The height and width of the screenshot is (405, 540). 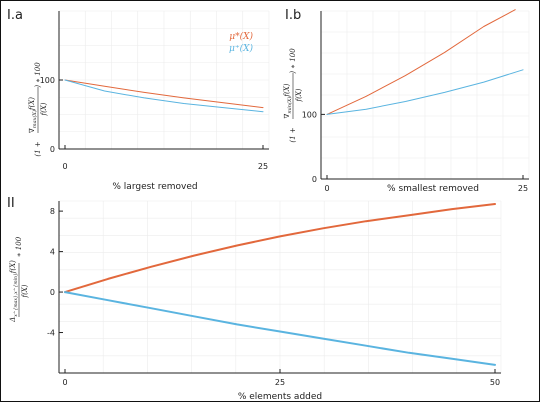 What do you see at coordinates (415, 151) in the screenshot?
I see `panel-Ib-ticks: 0 100 0 25` at bounding box center [415, 151].